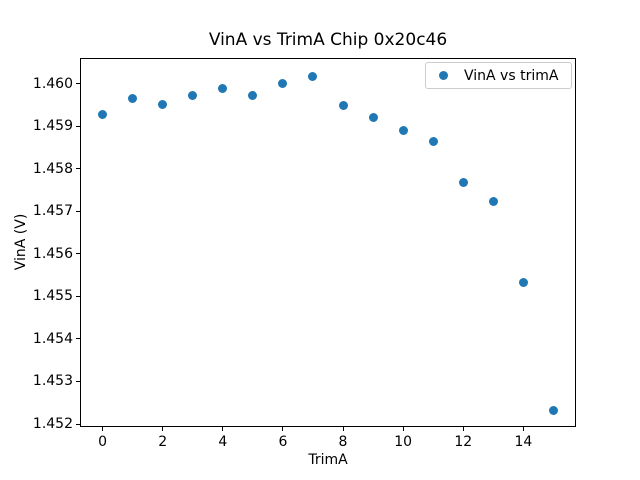 Image resolution: width=640 pixels, height=480 pixels. Describe the element at coordinates (523, 442) in the screenshot. I see `x-tick-label: 14` at that location.